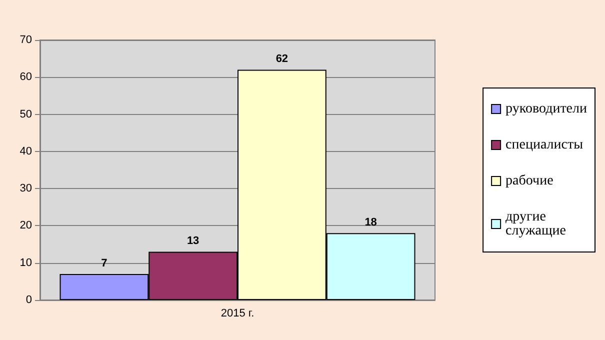 The width and height of the screenshot is (605, 340). Describe the element at coordinates (29, 300) in the screenshot. I see `y-tick-label: 0` at that location.